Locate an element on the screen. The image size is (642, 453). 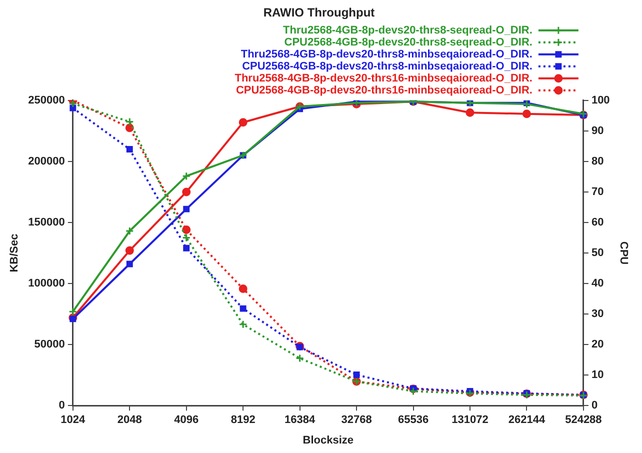
legend-label: CPU2568-4GB-8p-devs20-thrs8-seqread-O_DIR. is located at coordinates (408, 42).